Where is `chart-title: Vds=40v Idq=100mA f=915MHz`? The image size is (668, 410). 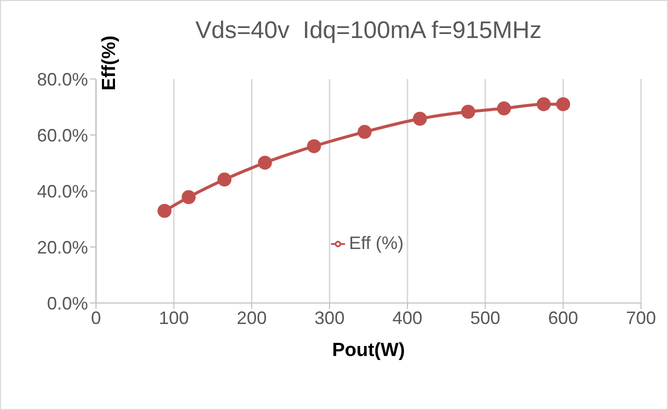
chart-title: Vds=40v Idq=100mA f=915MHz is located at coordinates (368, 30).